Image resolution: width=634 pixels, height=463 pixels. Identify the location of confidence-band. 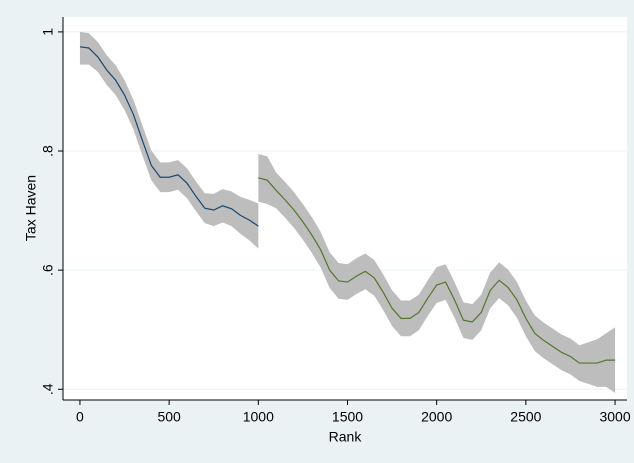
(169, 140).